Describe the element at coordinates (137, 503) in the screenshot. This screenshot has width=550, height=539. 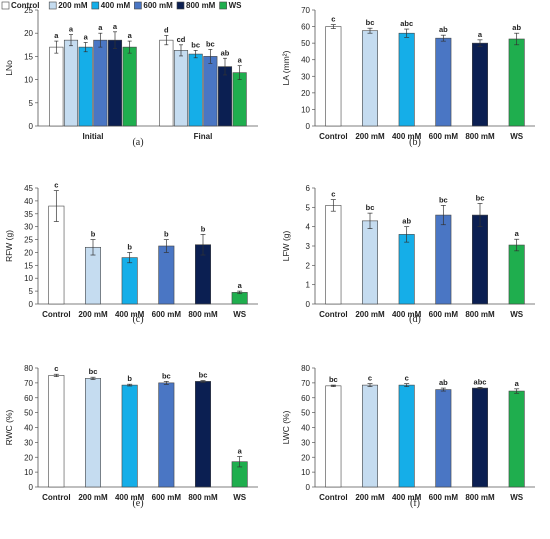
I see `panel-label: (e)` at that location.